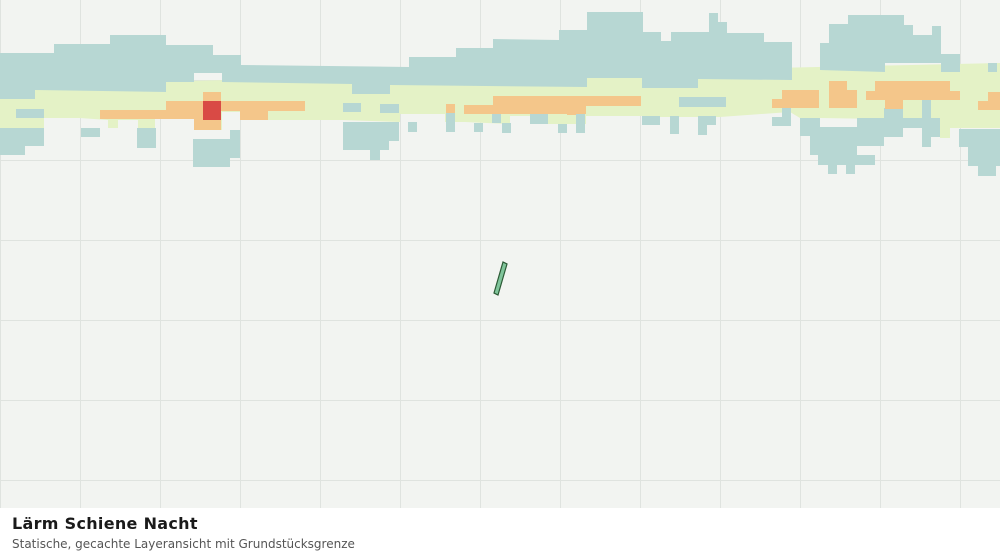  I want to click on map-title: Lärm Schiene Nacht, so click(105, 523).